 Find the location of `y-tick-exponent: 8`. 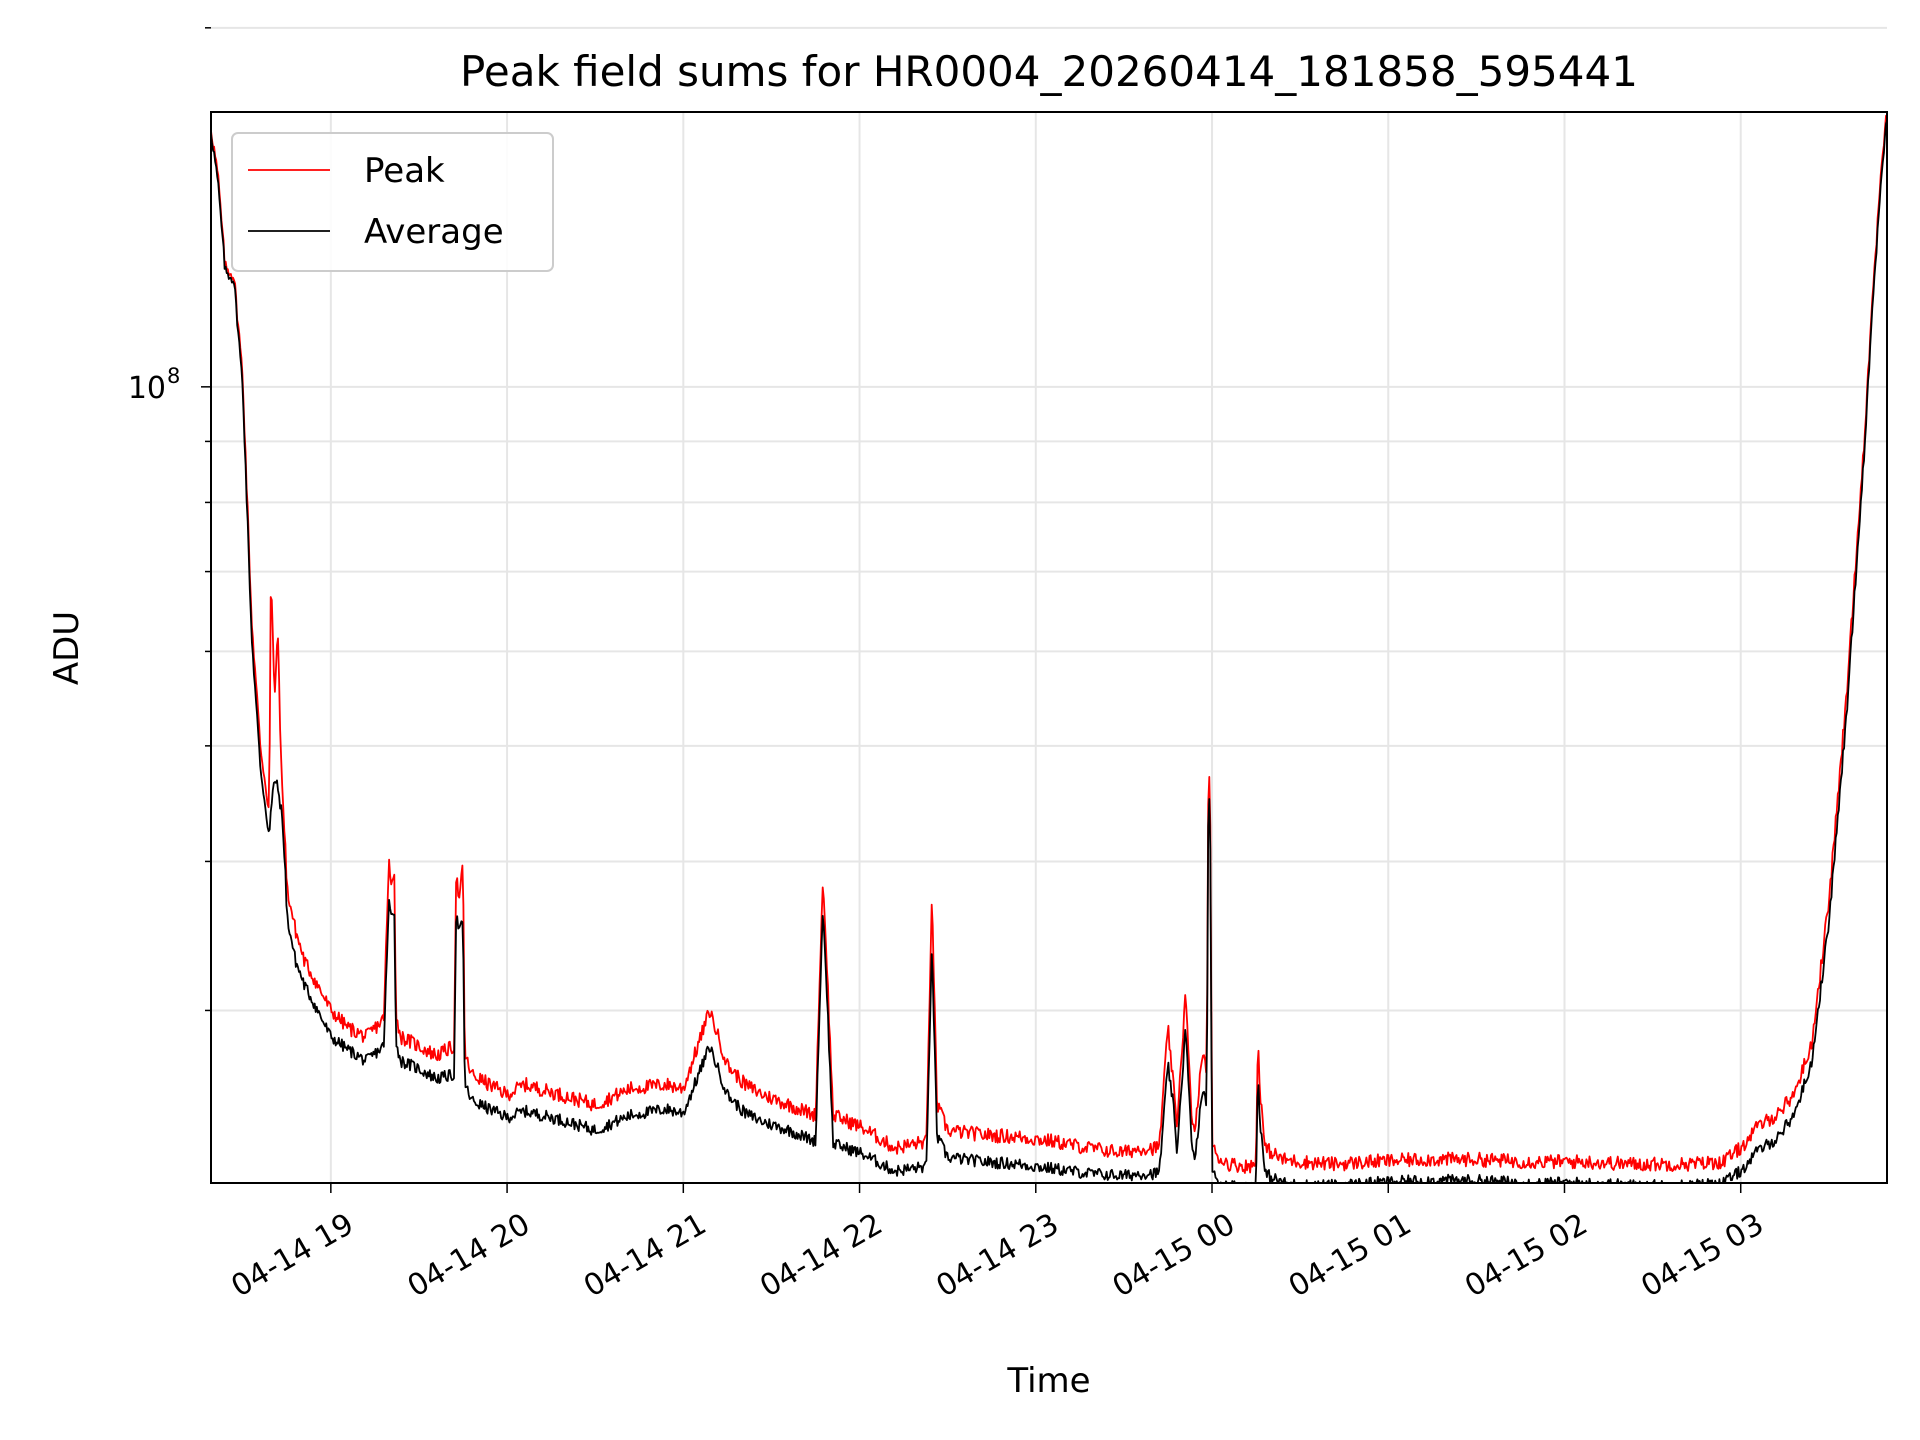

y-tick-exponent: 8 is located at coordinates (173, 376).